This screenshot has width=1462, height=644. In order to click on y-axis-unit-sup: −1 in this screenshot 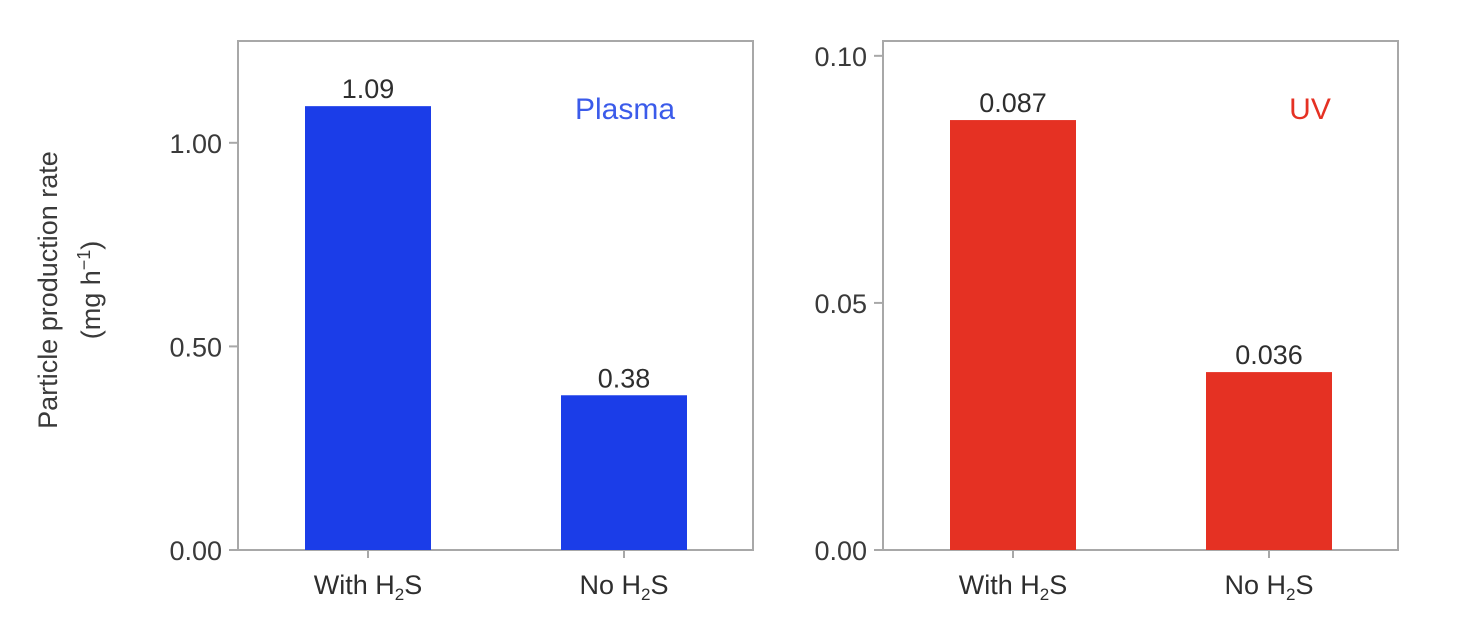, I will do `click(84, 260)`.